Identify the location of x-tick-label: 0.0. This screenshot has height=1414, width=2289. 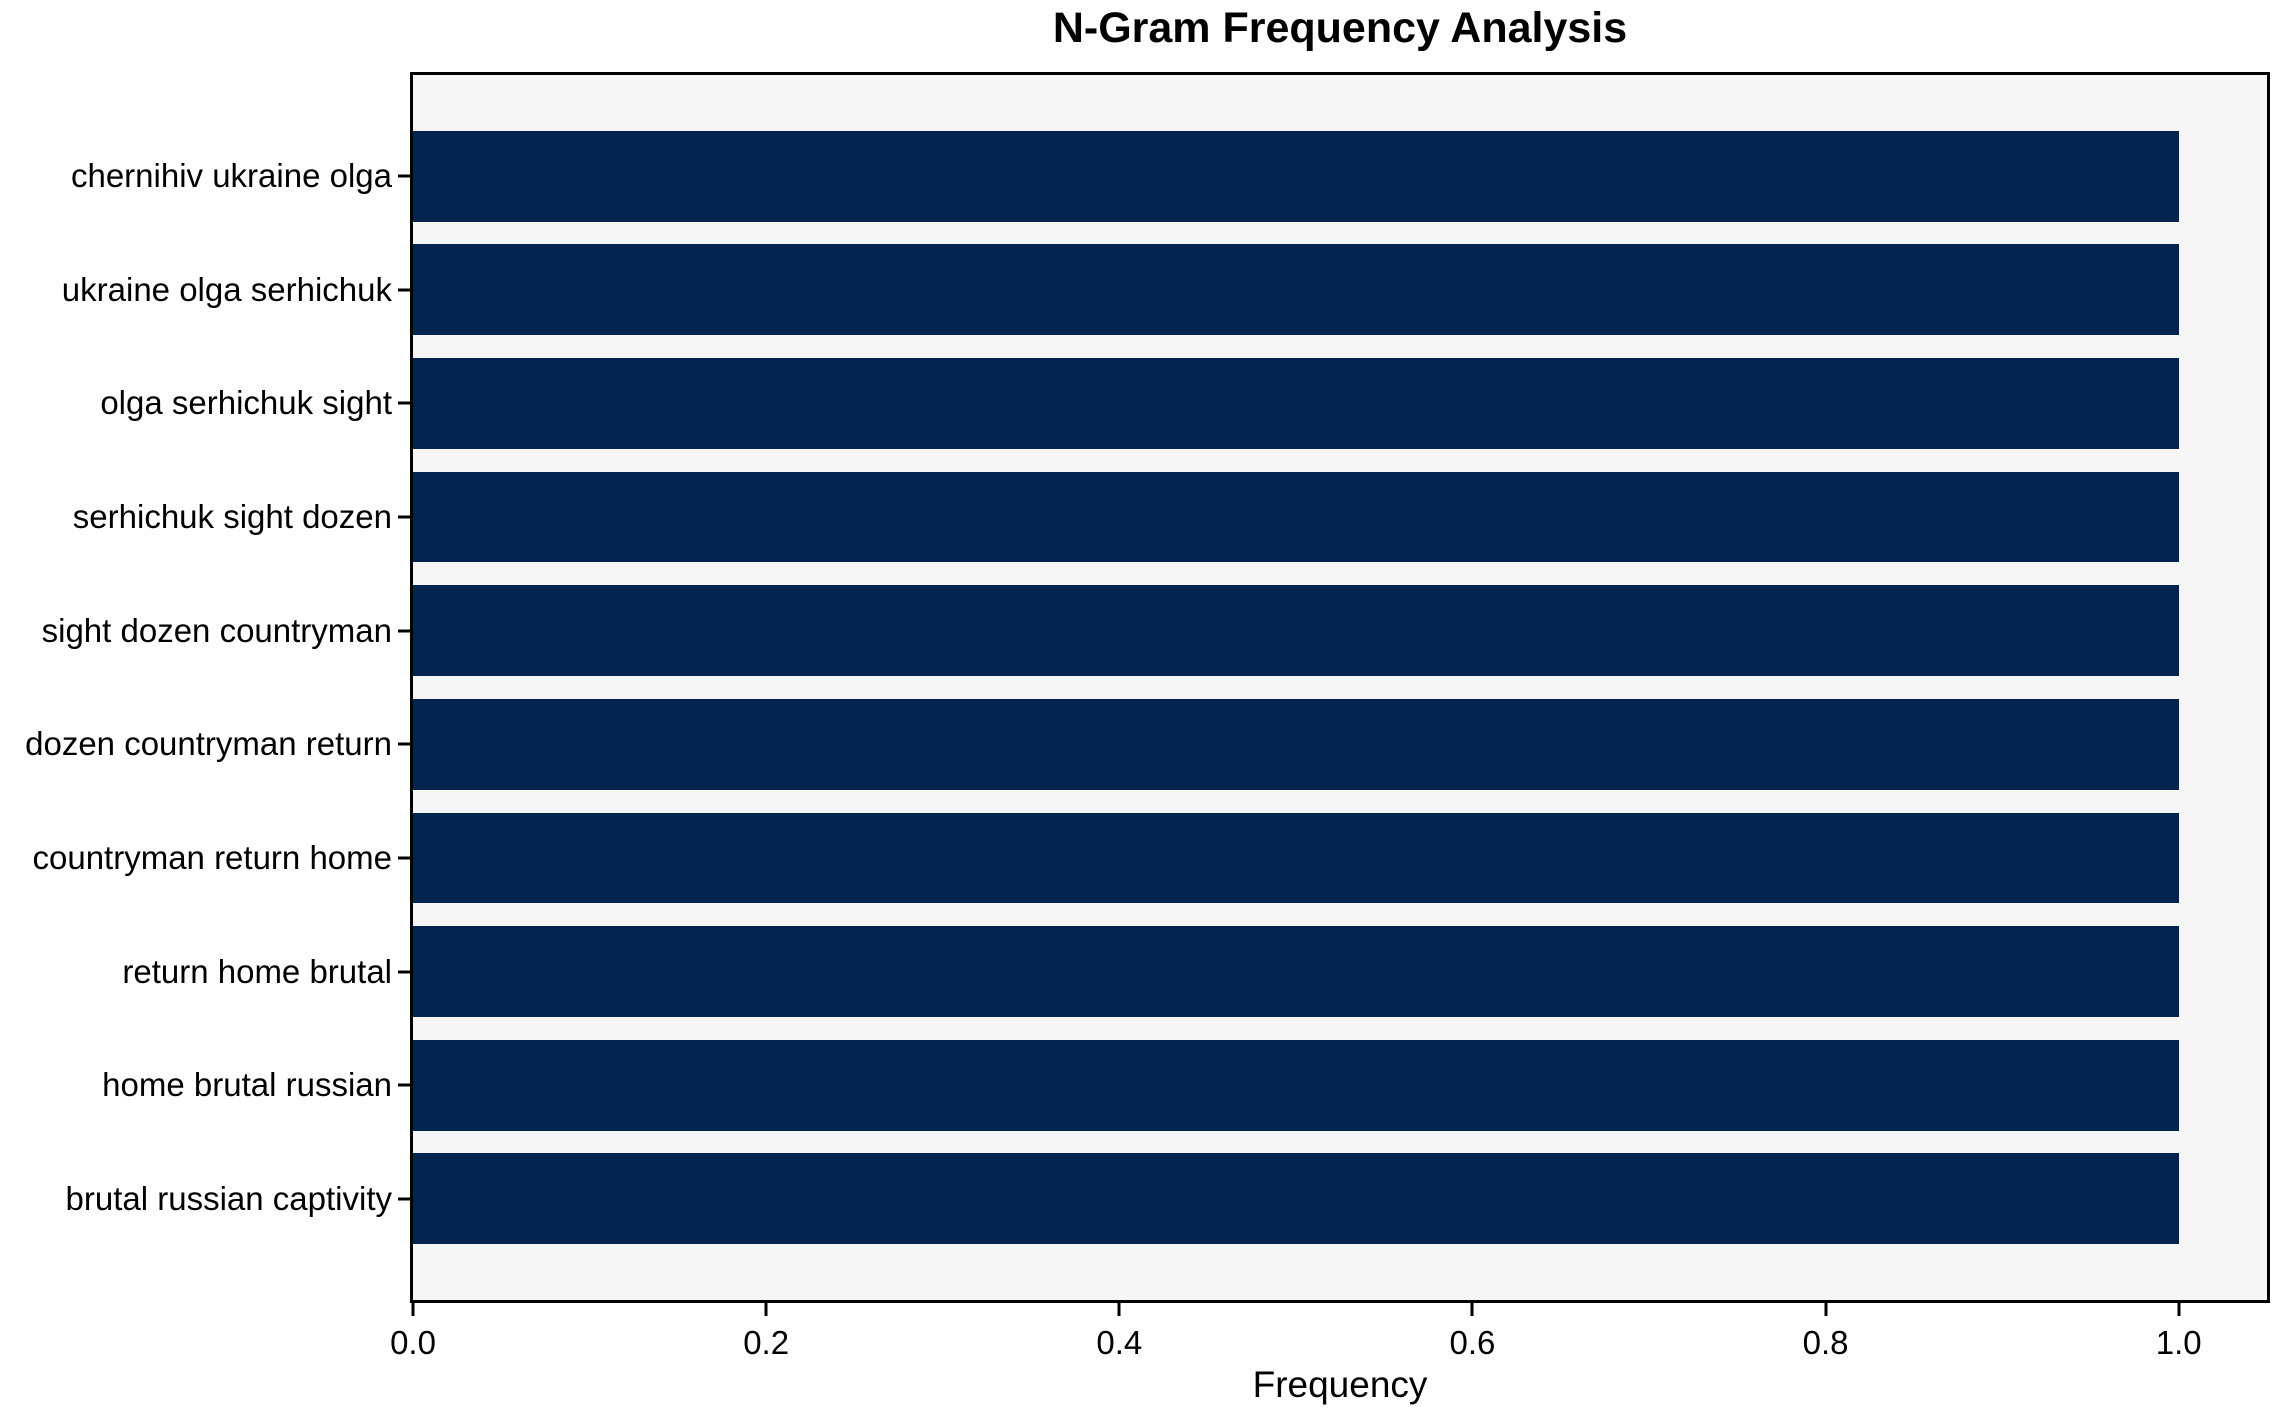
(413, 1342).